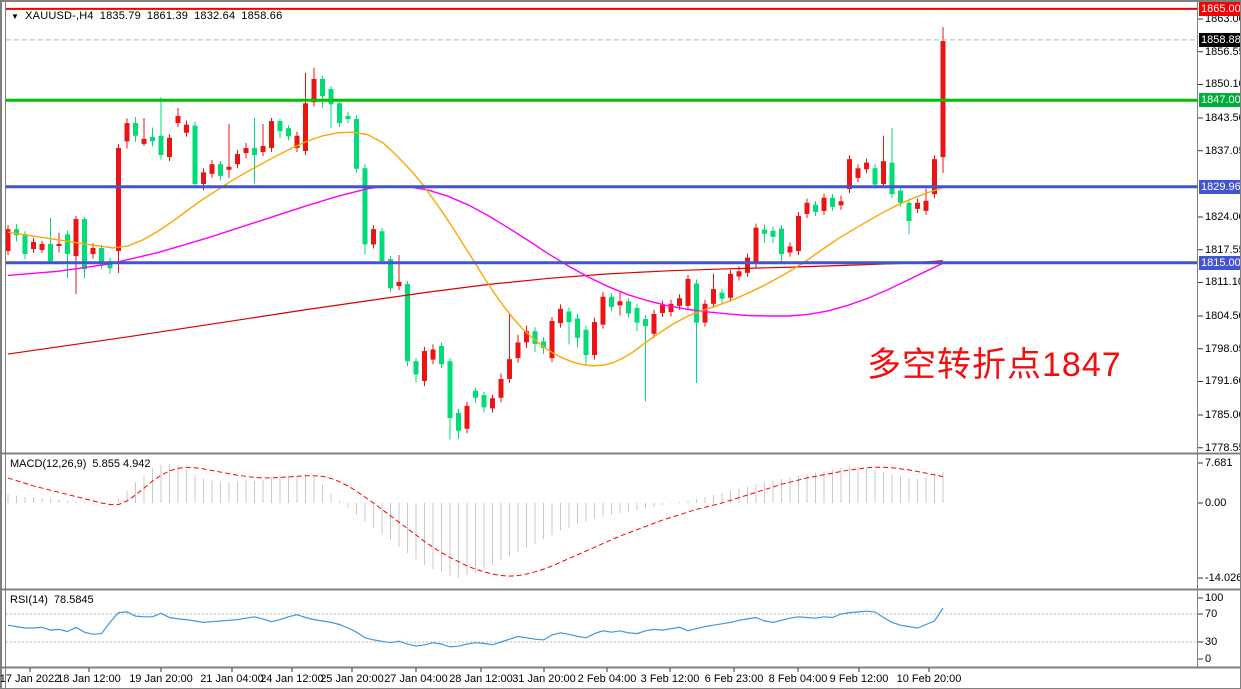 The height and width of the screenshot is (689, 1241). Describe the element at coordinates (1223, 381) in the screenshot. I see `price-tick-label: 1791.60` at that location.